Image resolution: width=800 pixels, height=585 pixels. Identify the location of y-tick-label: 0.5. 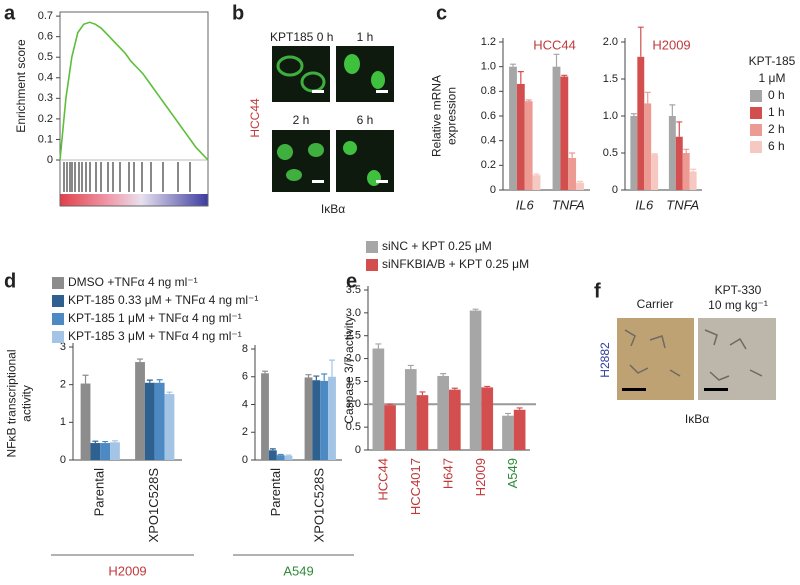
(353, 427).